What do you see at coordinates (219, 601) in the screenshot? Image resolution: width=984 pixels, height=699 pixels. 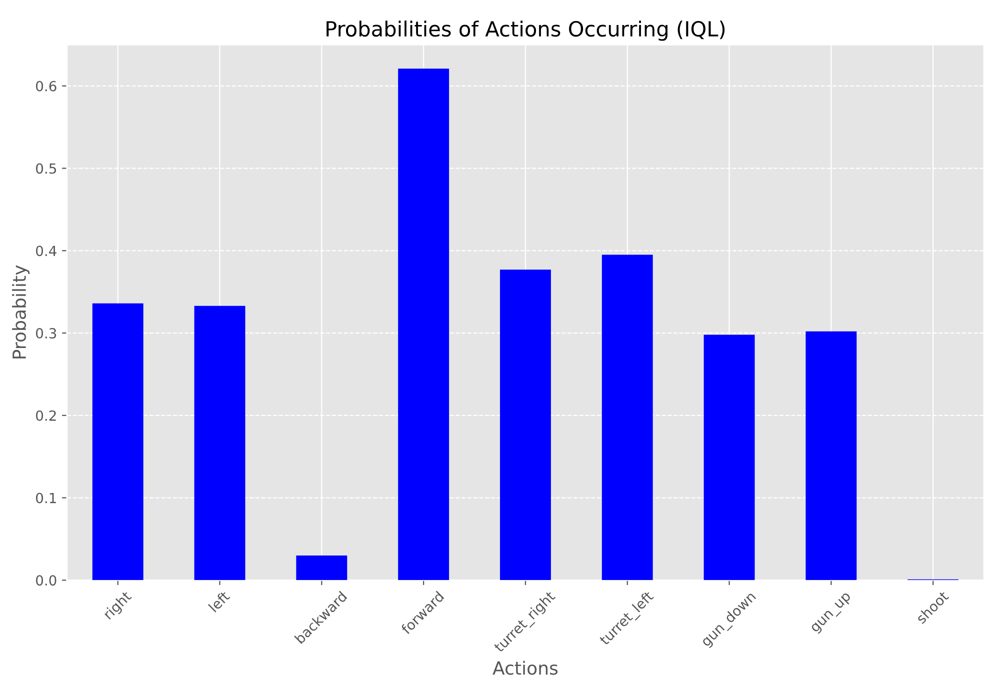 I see `x-tick-label: left` at bounding box center [219, 601].